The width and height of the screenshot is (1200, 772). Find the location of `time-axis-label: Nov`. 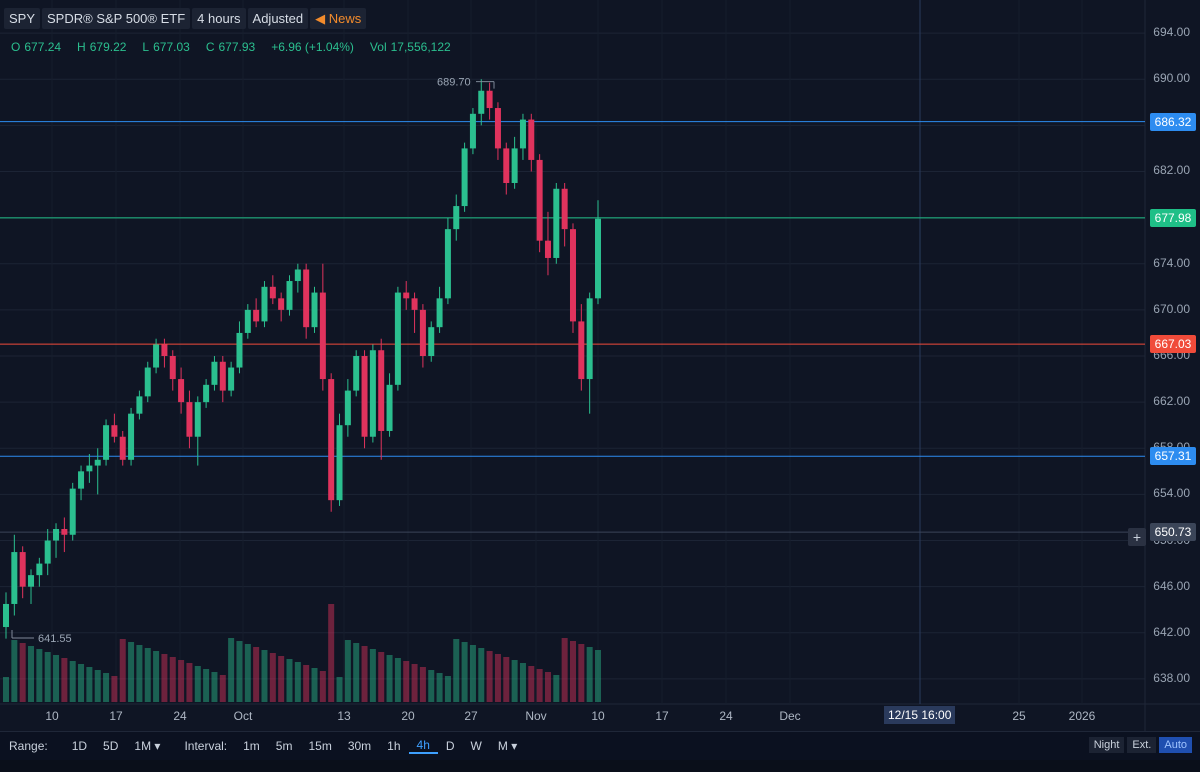

time-axis-label: Nov is located at coordinates (536, 716).